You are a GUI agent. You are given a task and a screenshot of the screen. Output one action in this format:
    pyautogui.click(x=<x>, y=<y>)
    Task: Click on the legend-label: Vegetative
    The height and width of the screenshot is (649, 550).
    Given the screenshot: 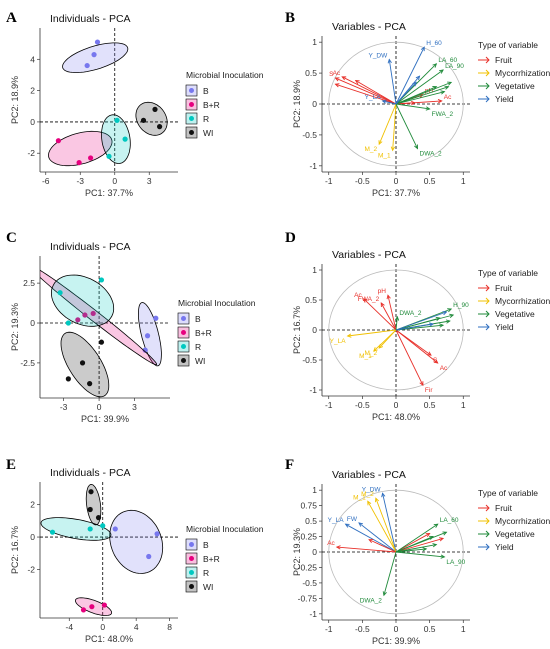 What is the action you would take?
    pyautogui.click(x=515, y=314)
    